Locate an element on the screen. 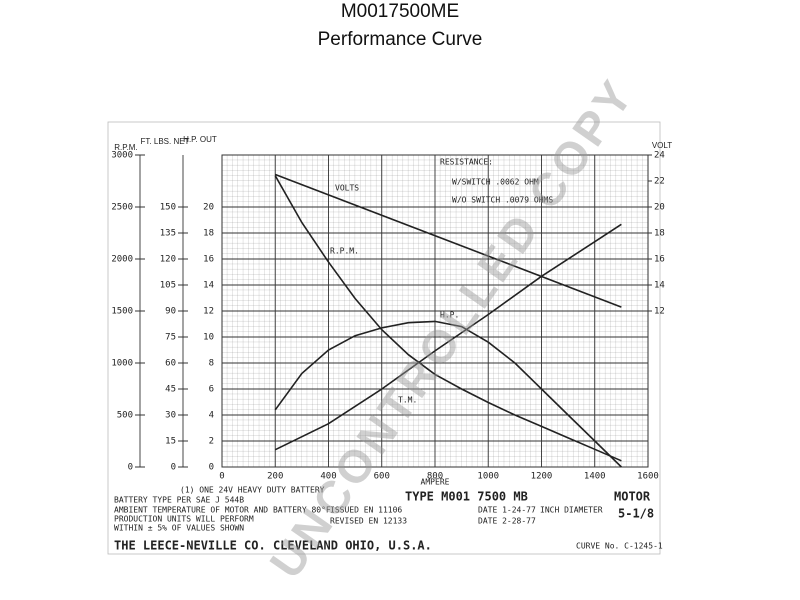 The width and height of the screenshot is (800, 600). rpm-axis-tick-label: 0 is located at coordinates (130, 468).